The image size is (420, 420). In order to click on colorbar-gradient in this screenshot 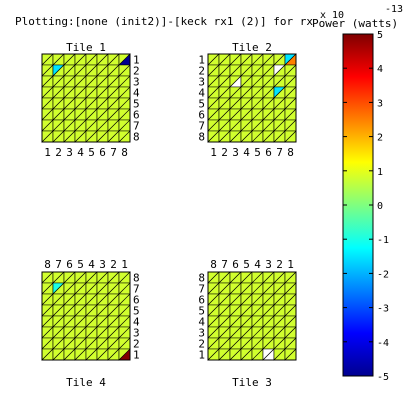, I will do `click(358, 205)`.